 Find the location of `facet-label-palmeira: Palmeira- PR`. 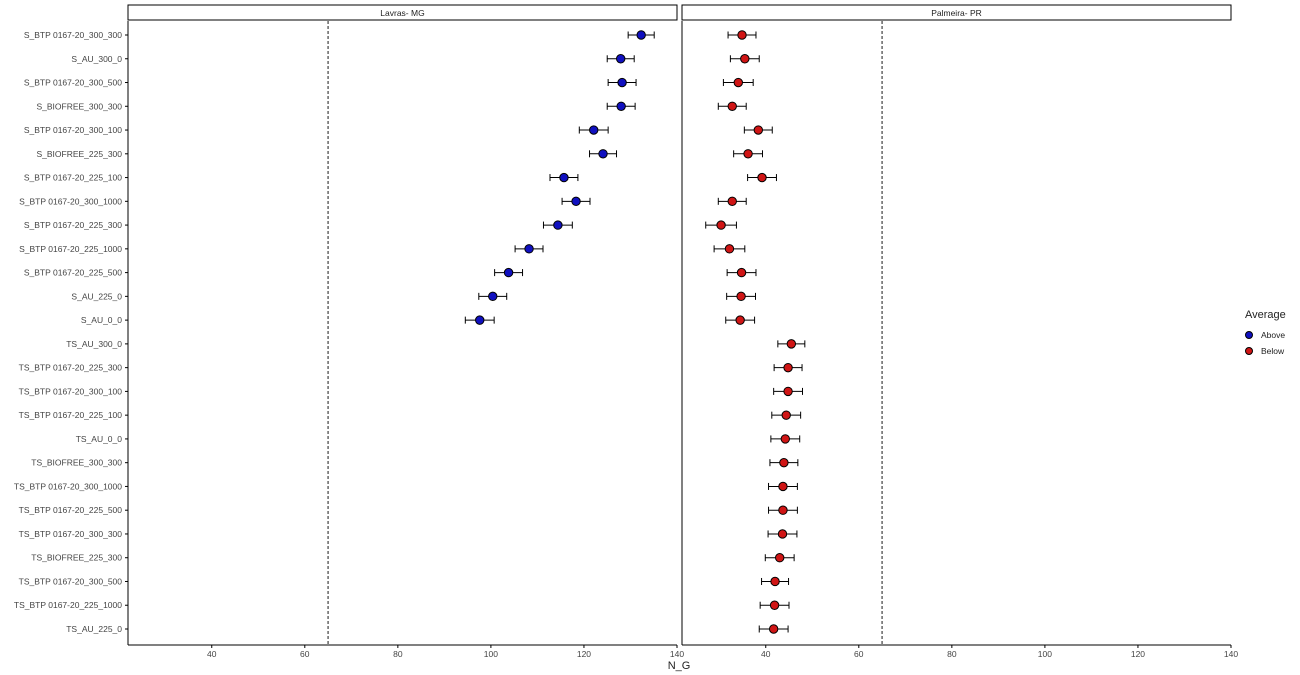

facet-label-palmeira: Palmeira- PR is located at coordinates (956, 13).